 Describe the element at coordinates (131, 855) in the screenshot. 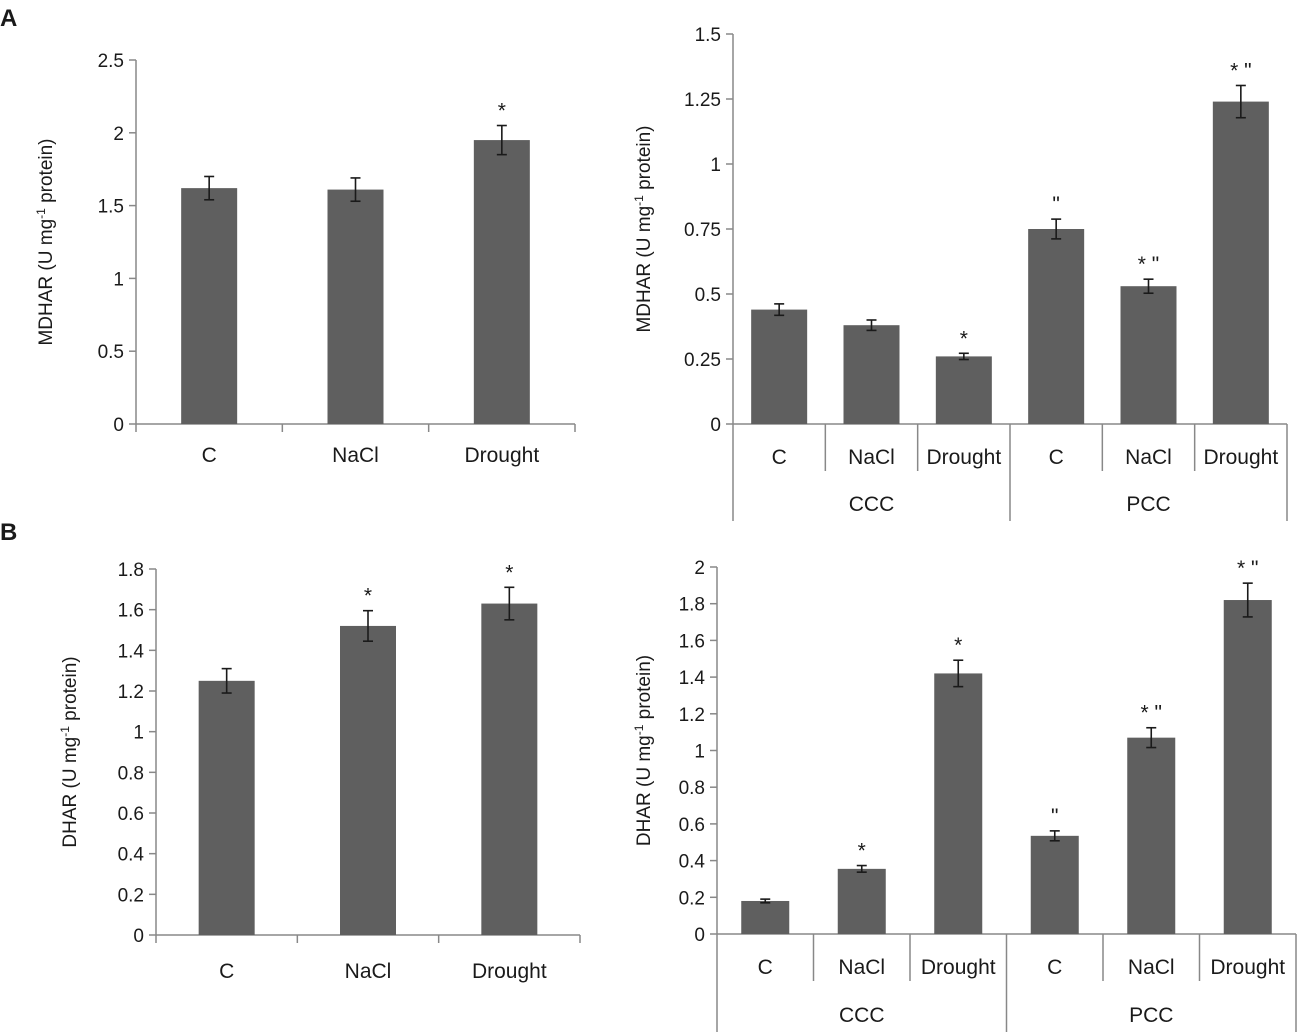

I see `y-tick-label: 0.4` at that location.